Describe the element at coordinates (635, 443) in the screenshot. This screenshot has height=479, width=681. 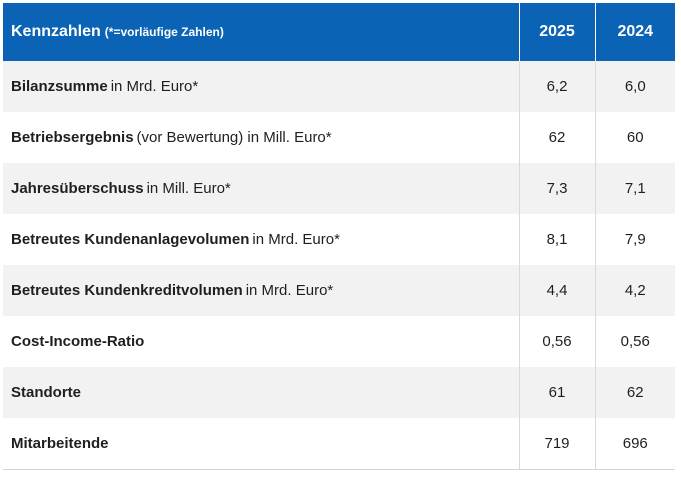
I see `value-2024: 696` at that location.